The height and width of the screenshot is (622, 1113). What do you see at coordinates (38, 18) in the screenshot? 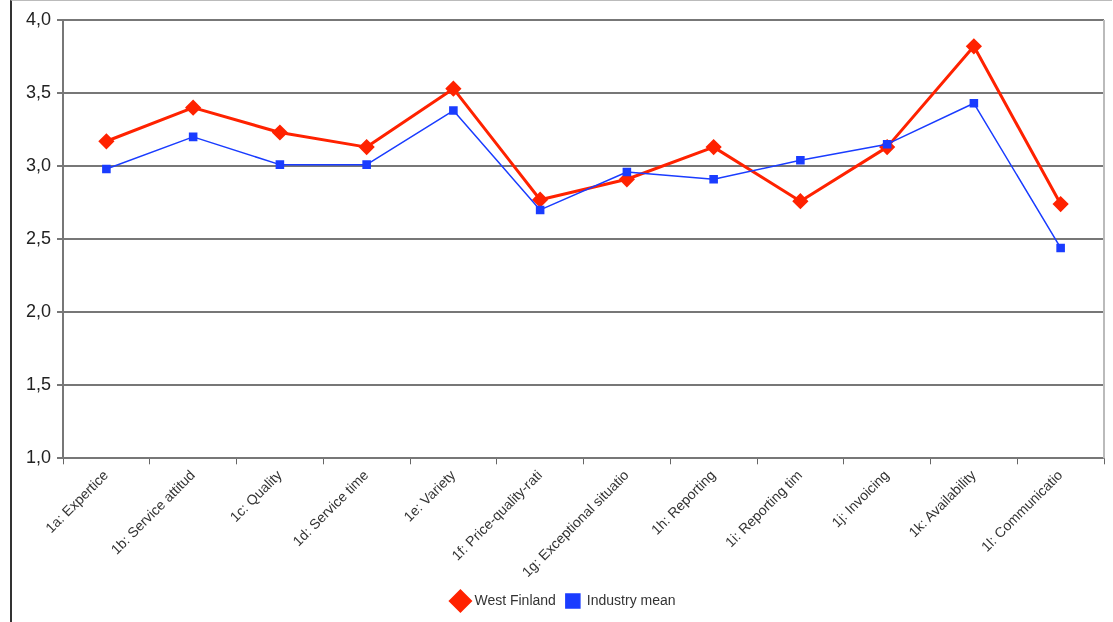
I see `y-tick-label: 4,0` at bounding box center [38, 18].